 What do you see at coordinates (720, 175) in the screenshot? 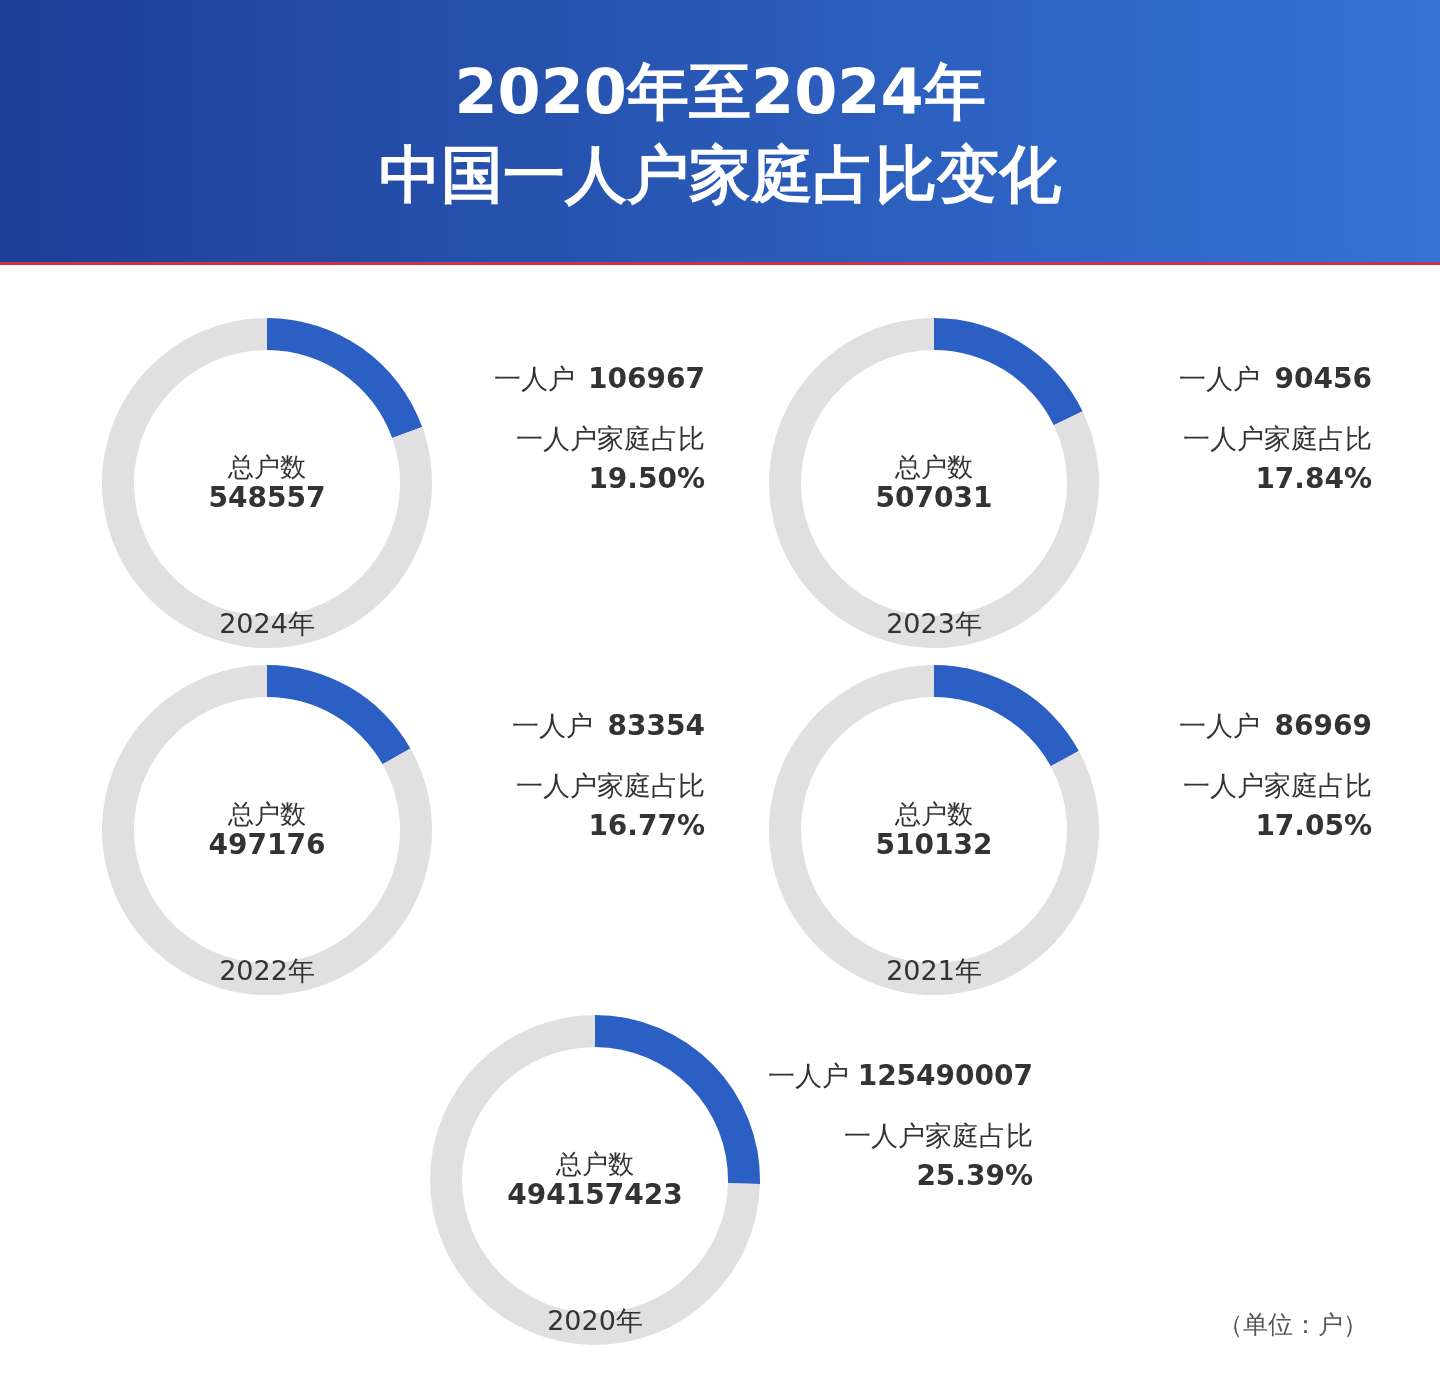
I see `text: 中国一人户家庭占比变化` at bounding box center [720, 175].